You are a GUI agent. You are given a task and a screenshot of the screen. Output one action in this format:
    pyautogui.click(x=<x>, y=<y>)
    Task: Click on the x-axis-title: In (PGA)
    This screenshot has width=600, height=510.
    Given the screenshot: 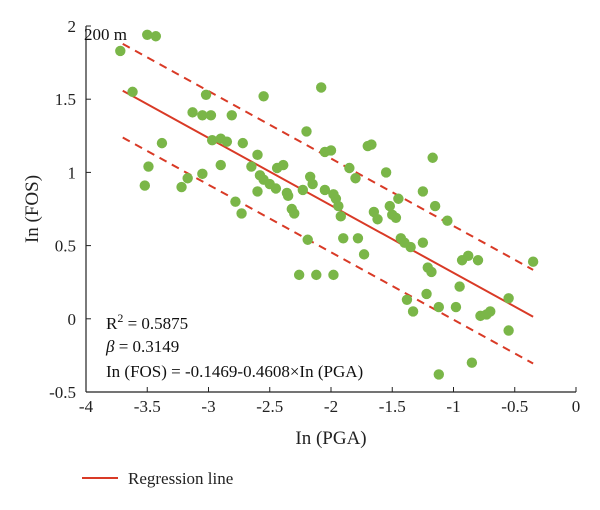 What is the action you would take?
    pyautogui.click(x=330, y=438)
    